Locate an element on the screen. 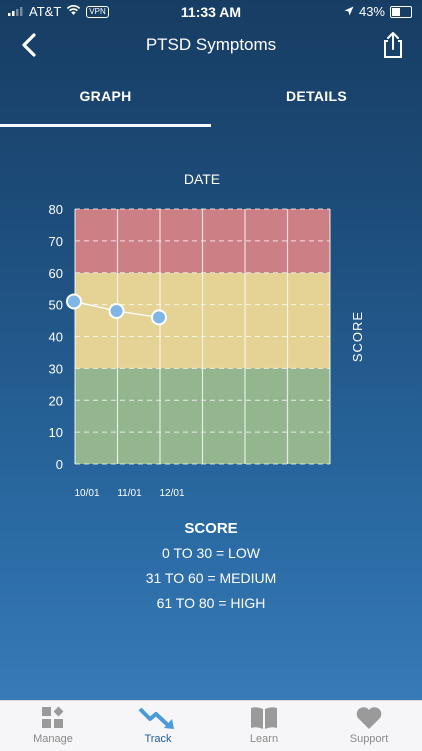 Image resolution: width=422 pixels, height=751 pixels. legend-row-medium: 31 TO 60 = MEDIUM is located at coordinates (211, 578).